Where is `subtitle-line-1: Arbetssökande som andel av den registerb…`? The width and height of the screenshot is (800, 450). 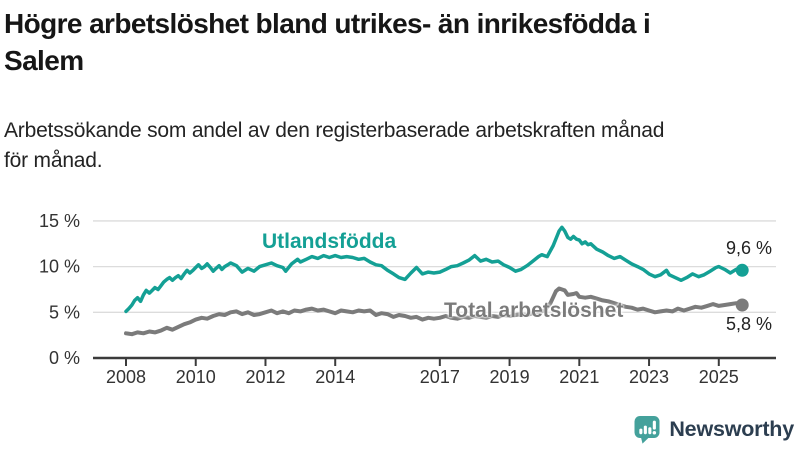 subtitle-line-1: Arbetssökande som andel av den registerb… is located at coordinates (334, 130).